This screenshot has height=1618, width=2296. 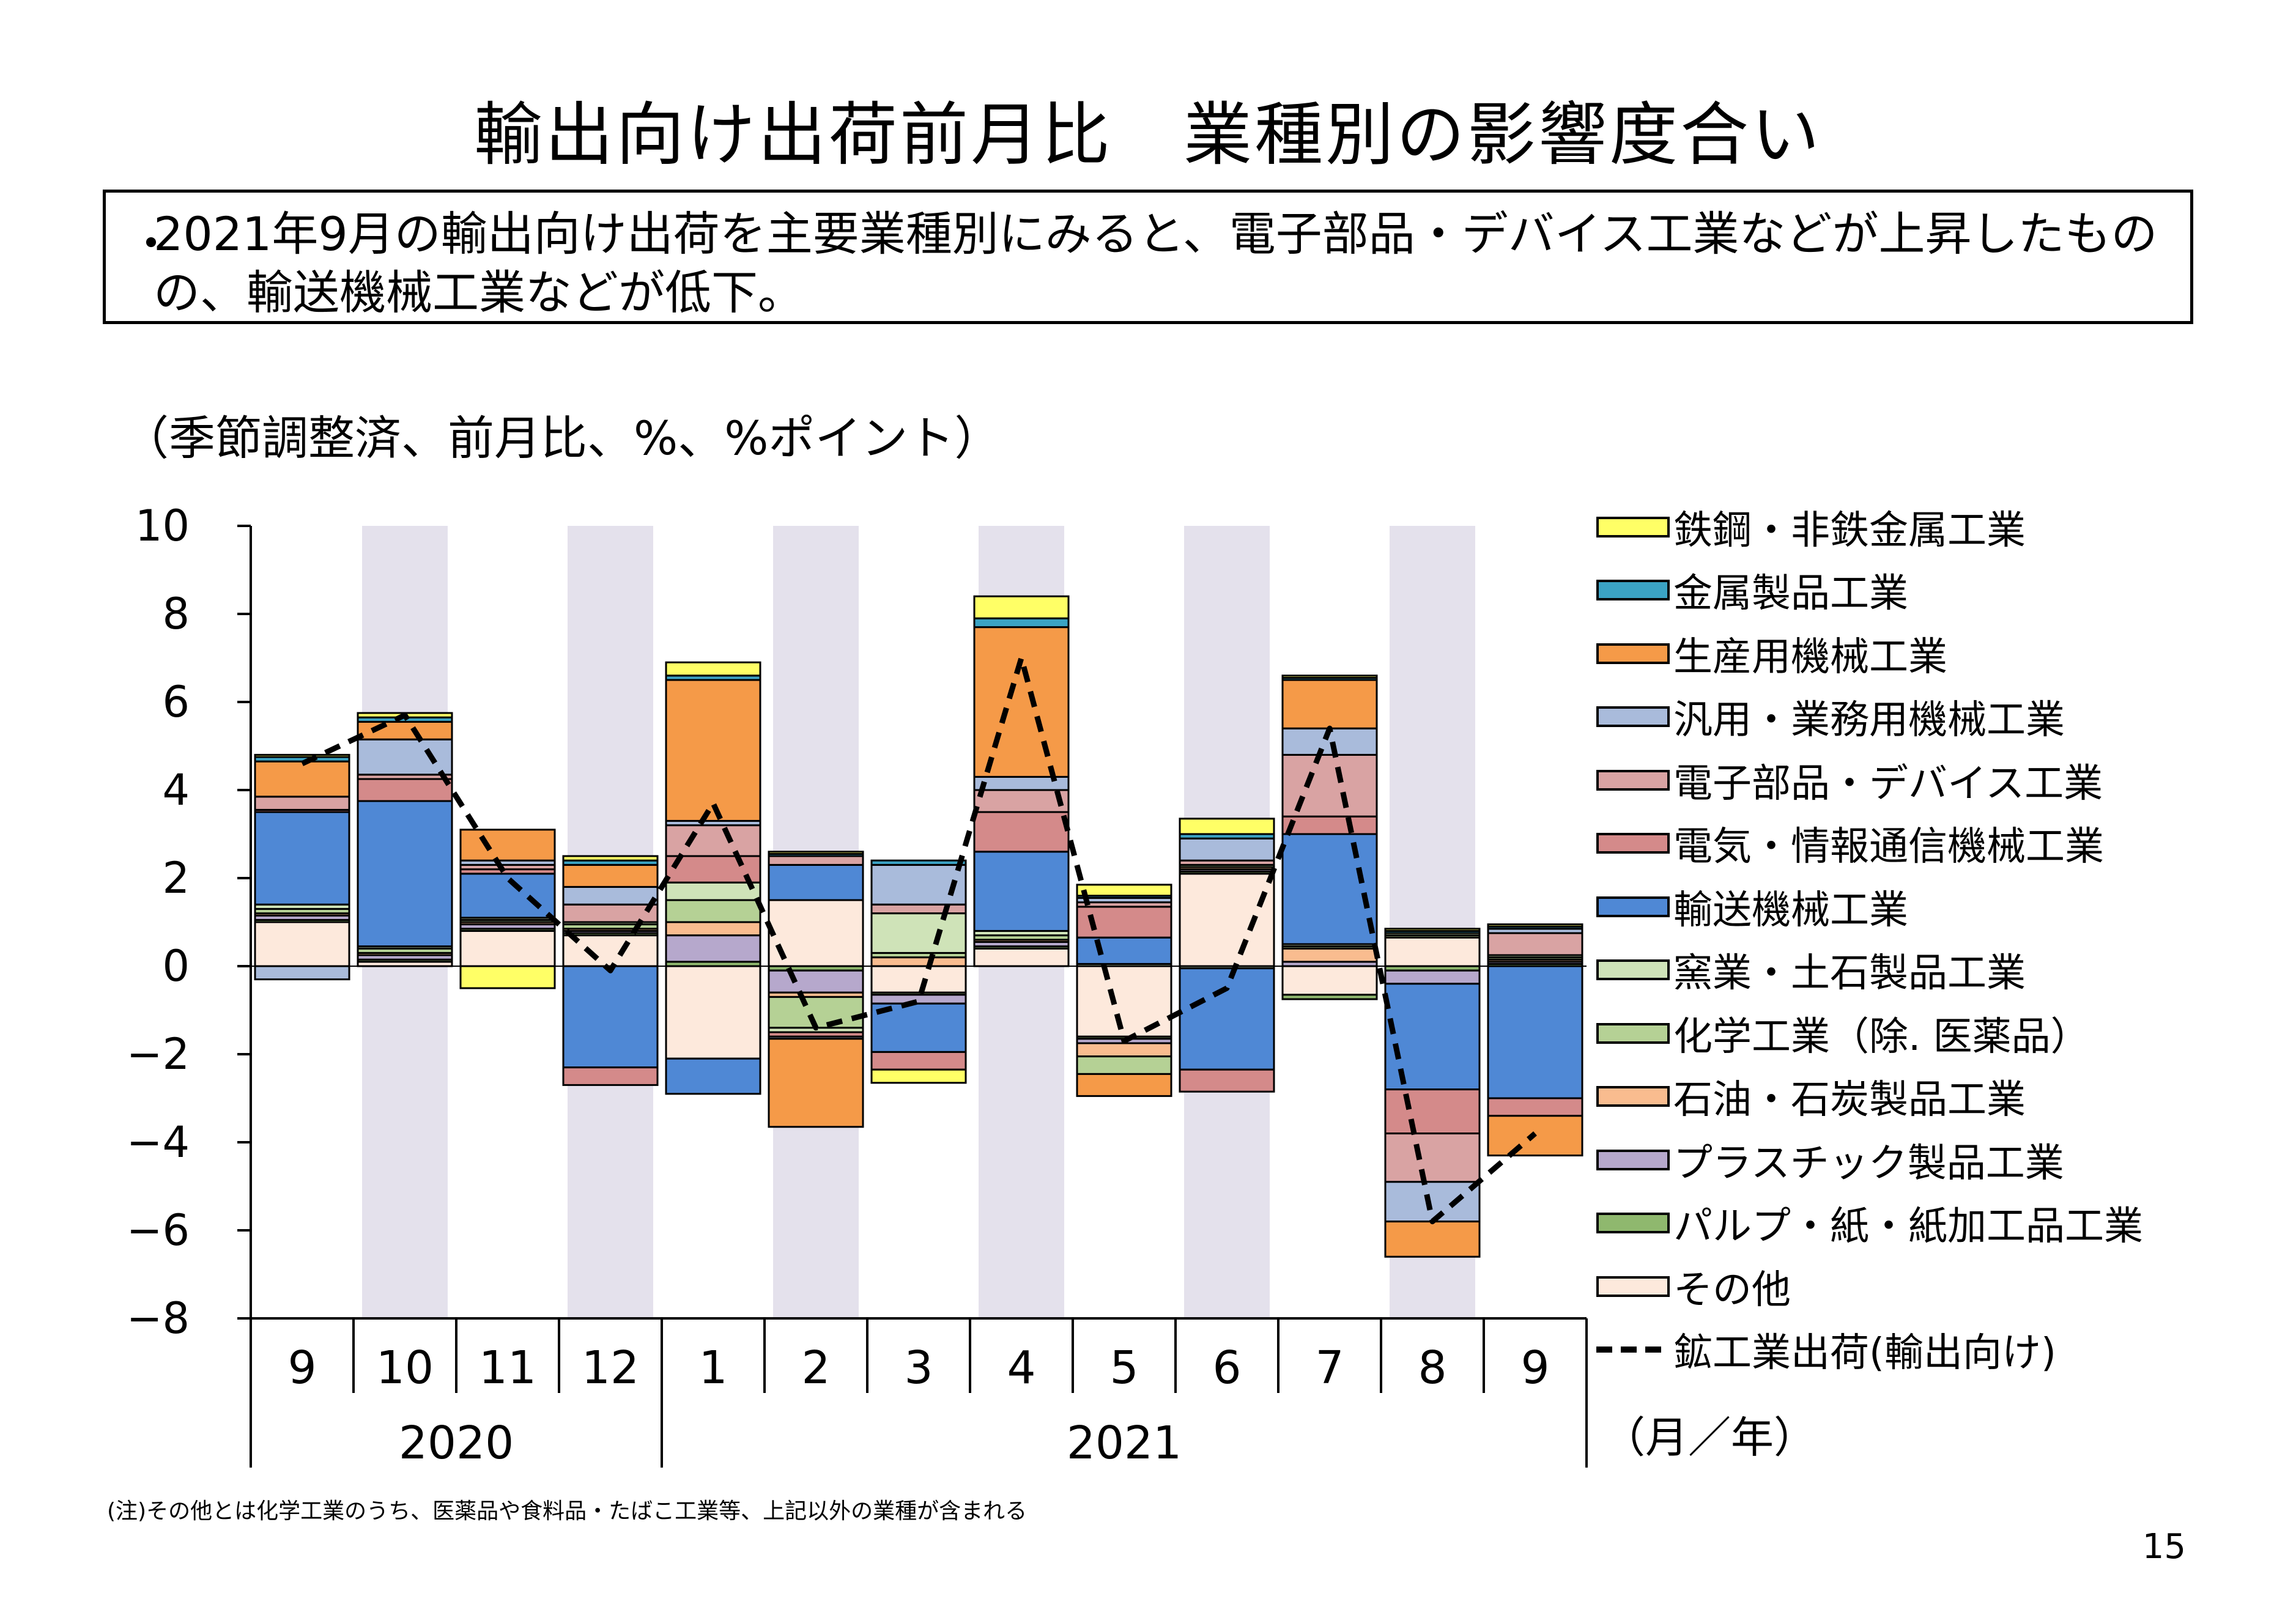 What do you see at coordinates (176, 790) in the screenshot?
I see `y-tick-label: 4` at bounding box center [176, 790].